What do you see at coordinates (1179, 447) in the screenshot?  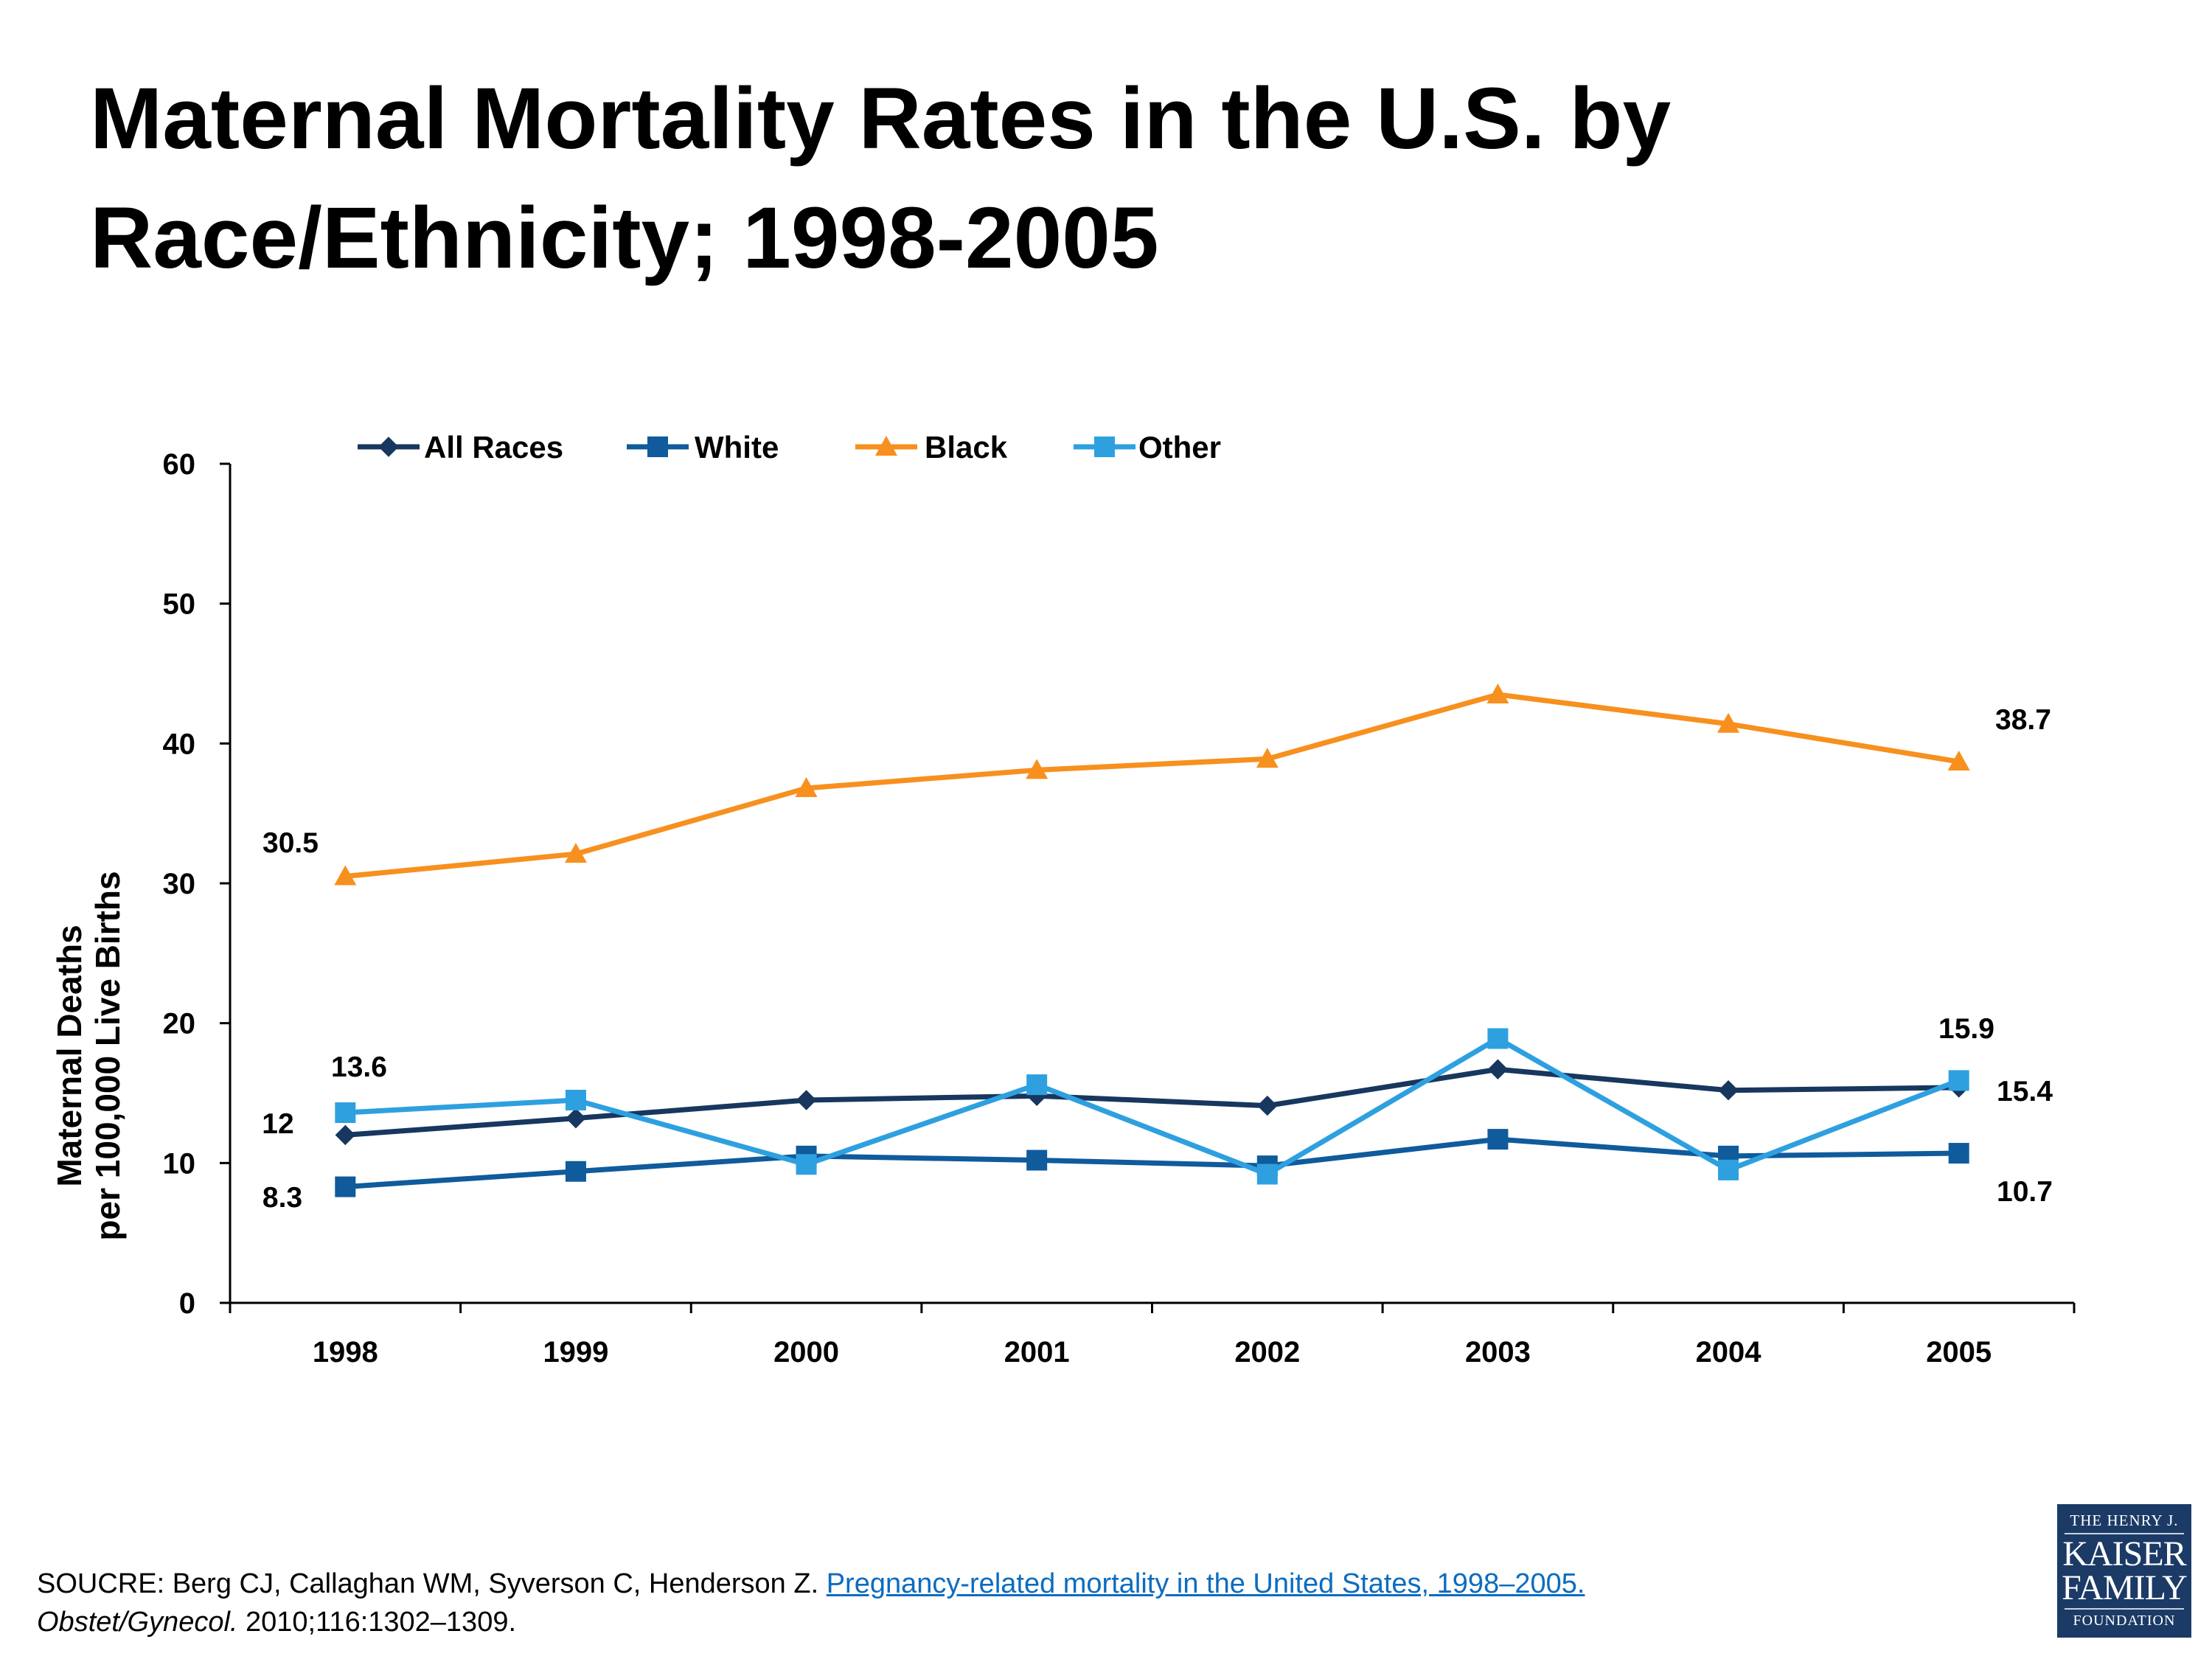 I see `legend-label: Other` at bounding box center [1179, 447].